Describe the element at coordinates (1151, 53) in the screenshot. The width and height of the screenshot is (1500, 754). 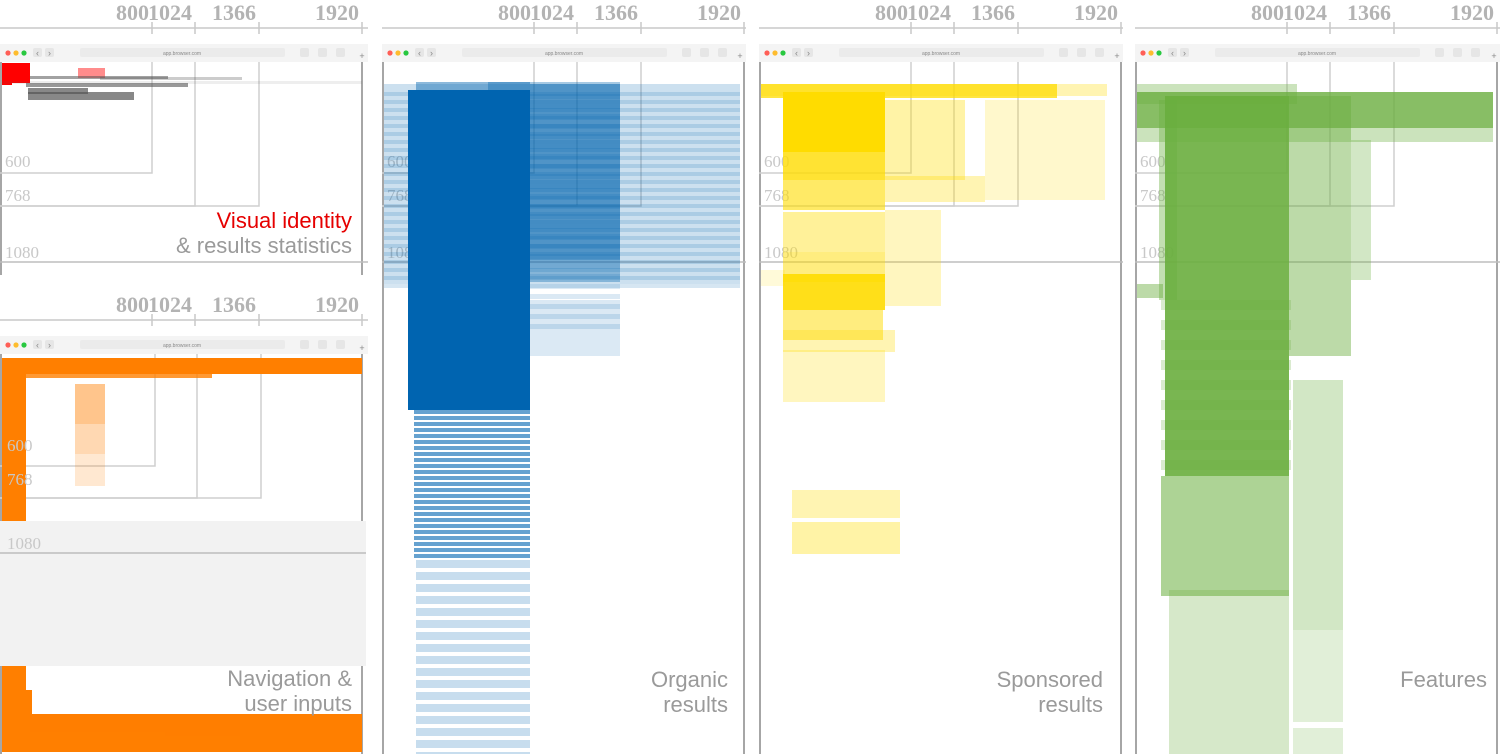
I see `window-minimize-icon` at that location.